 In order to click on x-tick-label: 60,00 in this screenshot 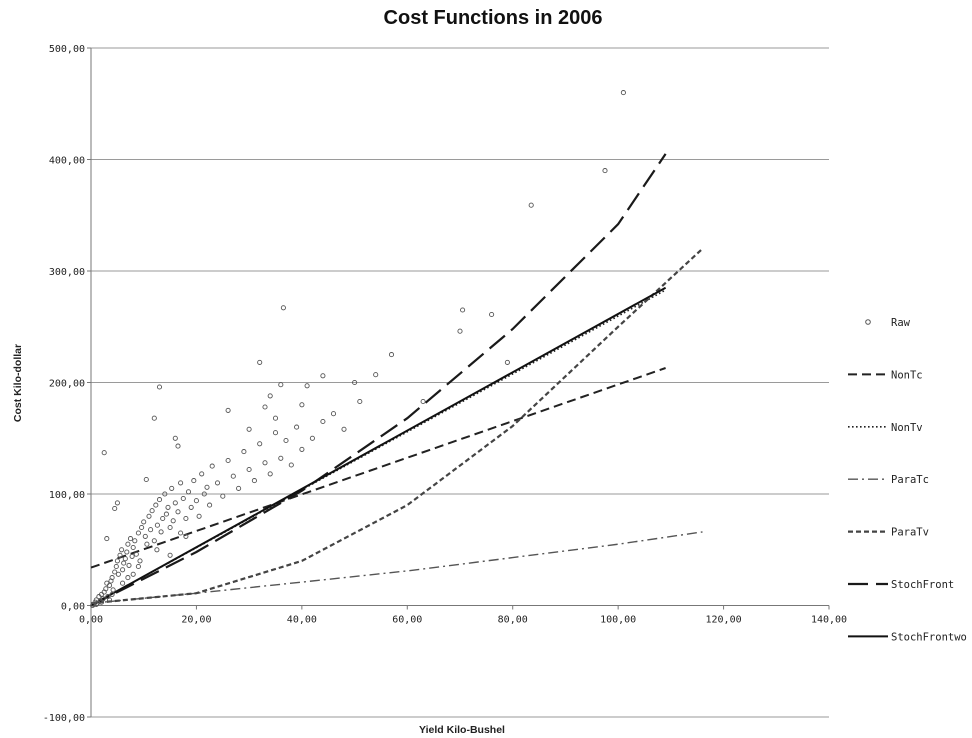, I will do `click(407, 620)`.